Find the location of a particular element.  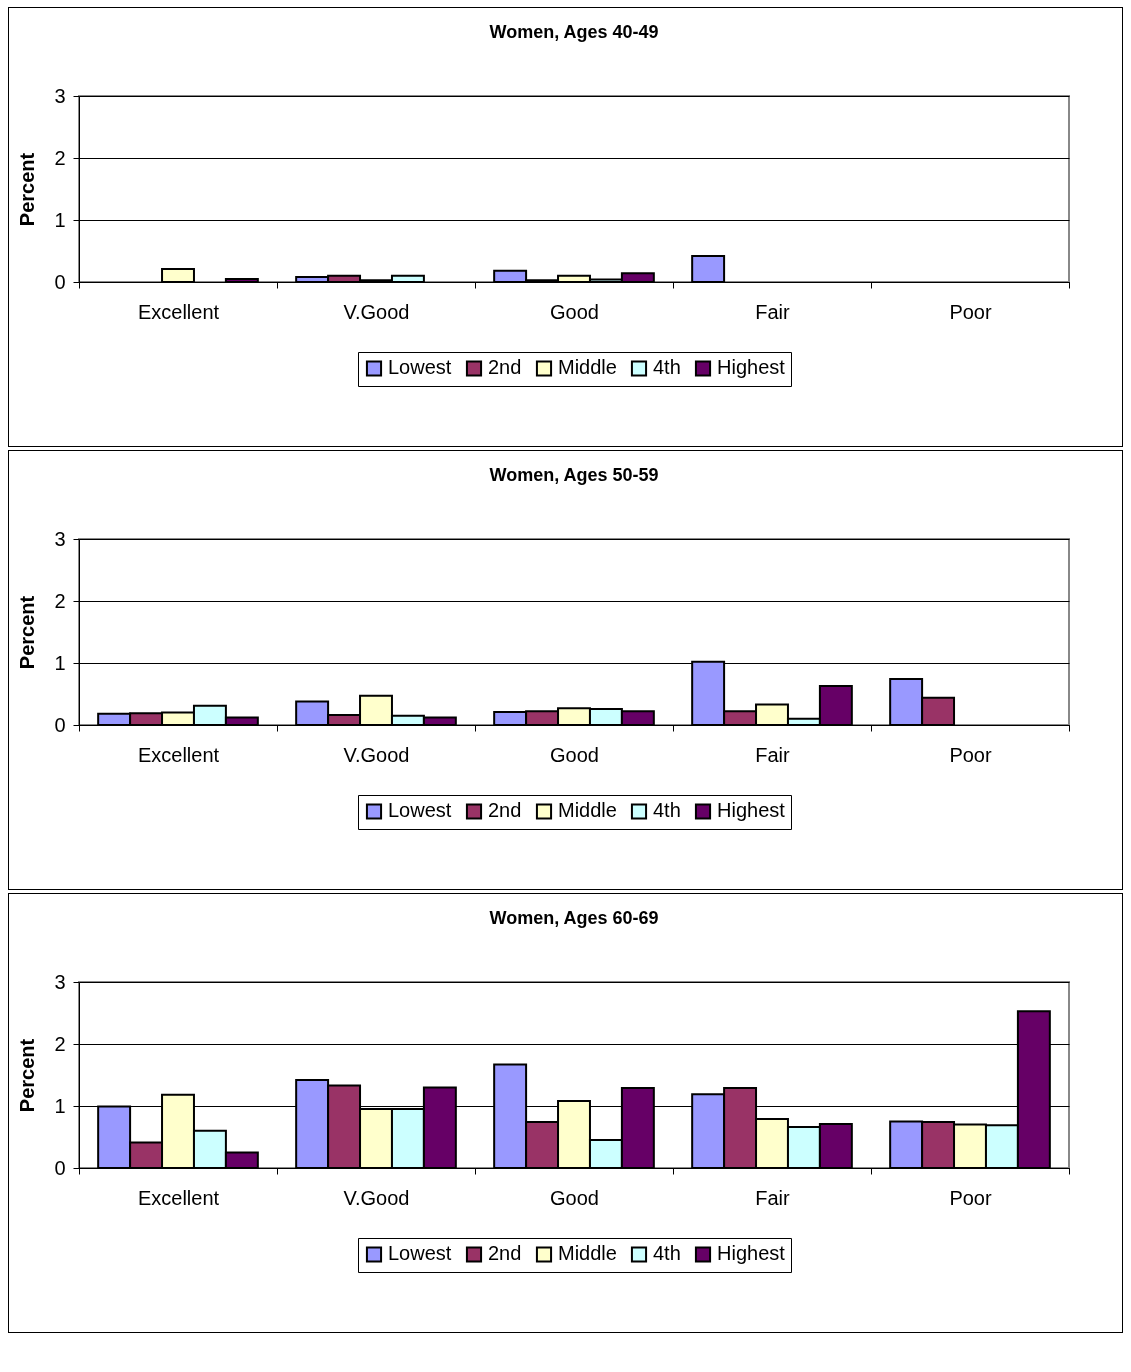

chart-title: Women, Ages 40-49 is located at coordinates (574, 32).